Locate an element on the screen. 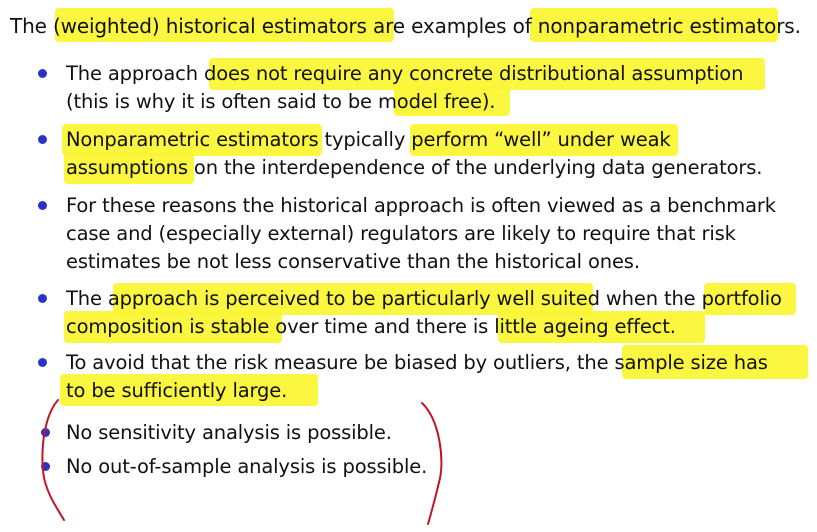 Image resolution: width=817 pixels, height=532 pixels. bullet-7-line-1: No out-of-sample analysis is possible. is located at coordinates (247, 466).